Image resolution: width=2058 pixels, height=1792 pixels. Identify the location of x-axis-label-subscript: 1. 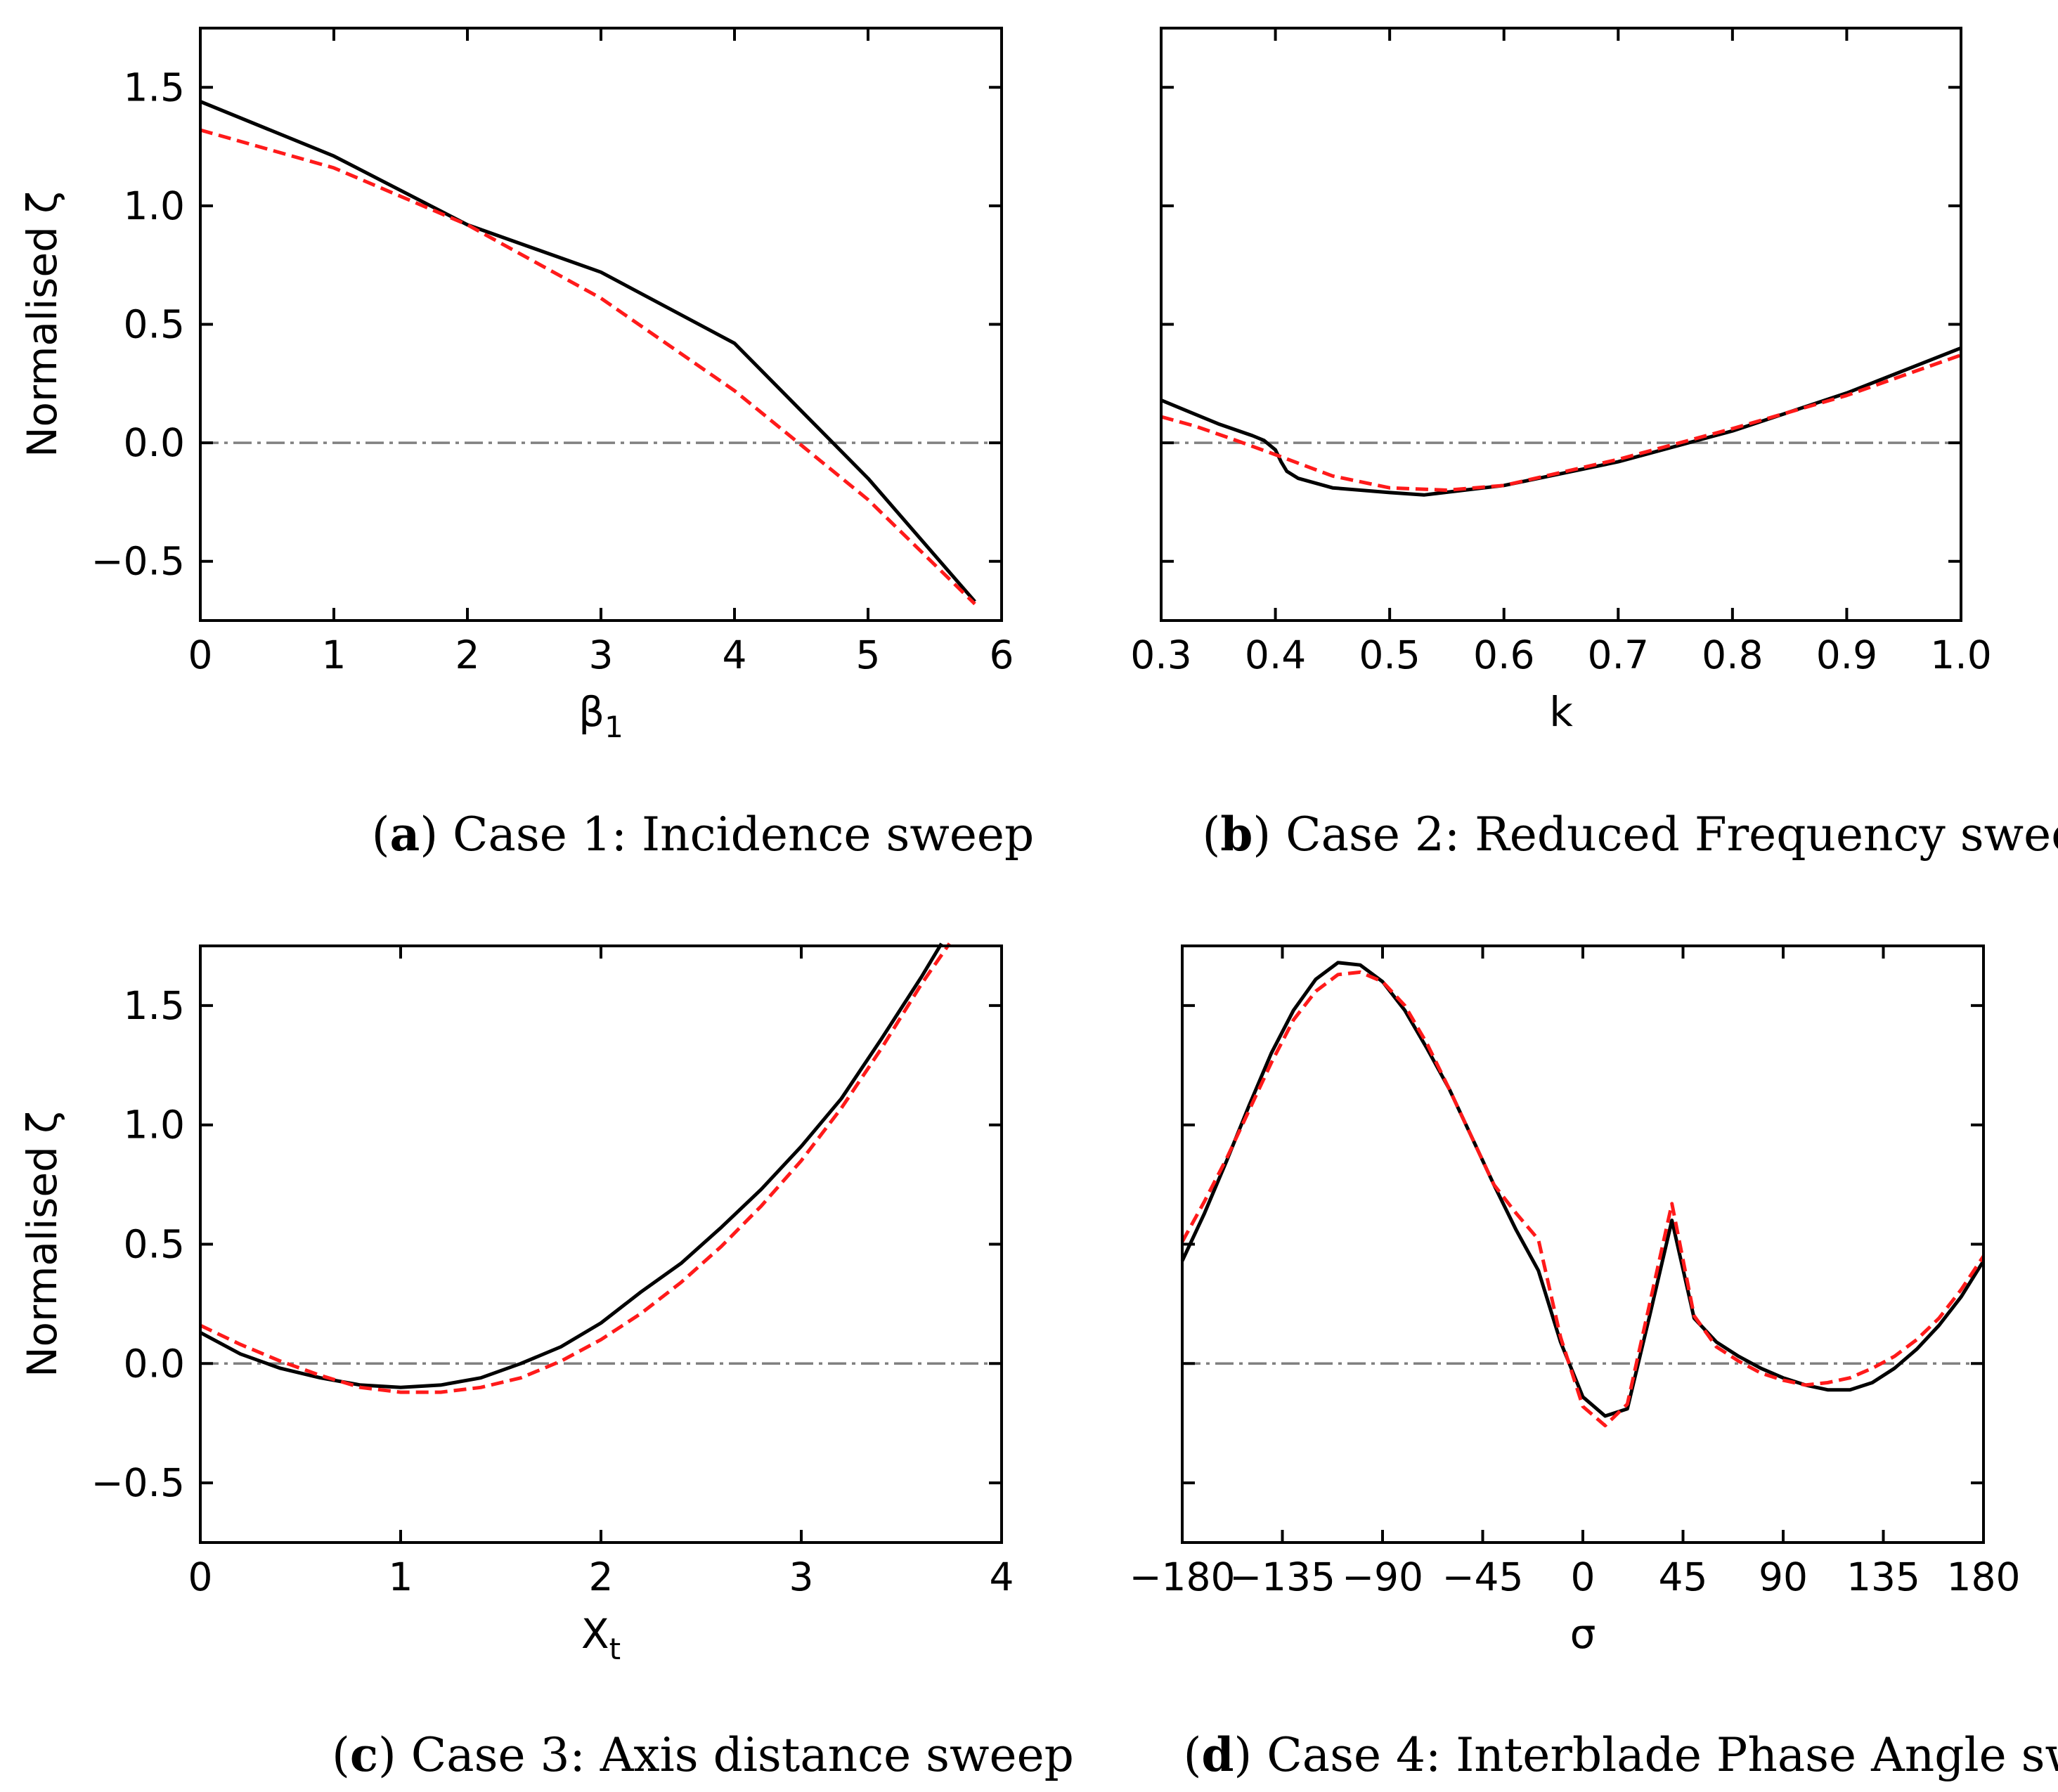
(614, 727).